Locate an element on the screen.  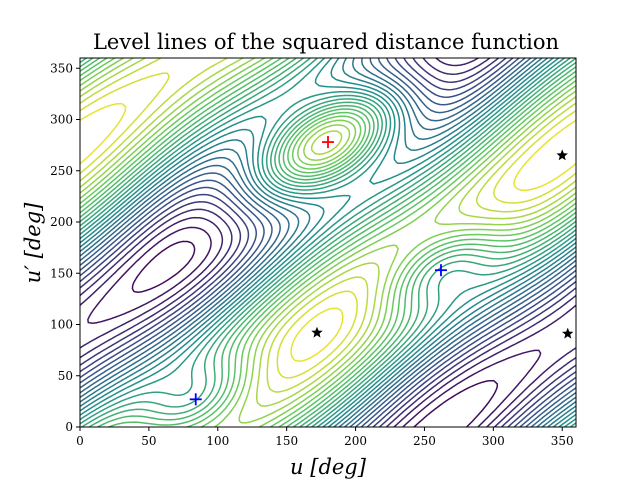
maximum-marker is located at coordinates (328, 142).